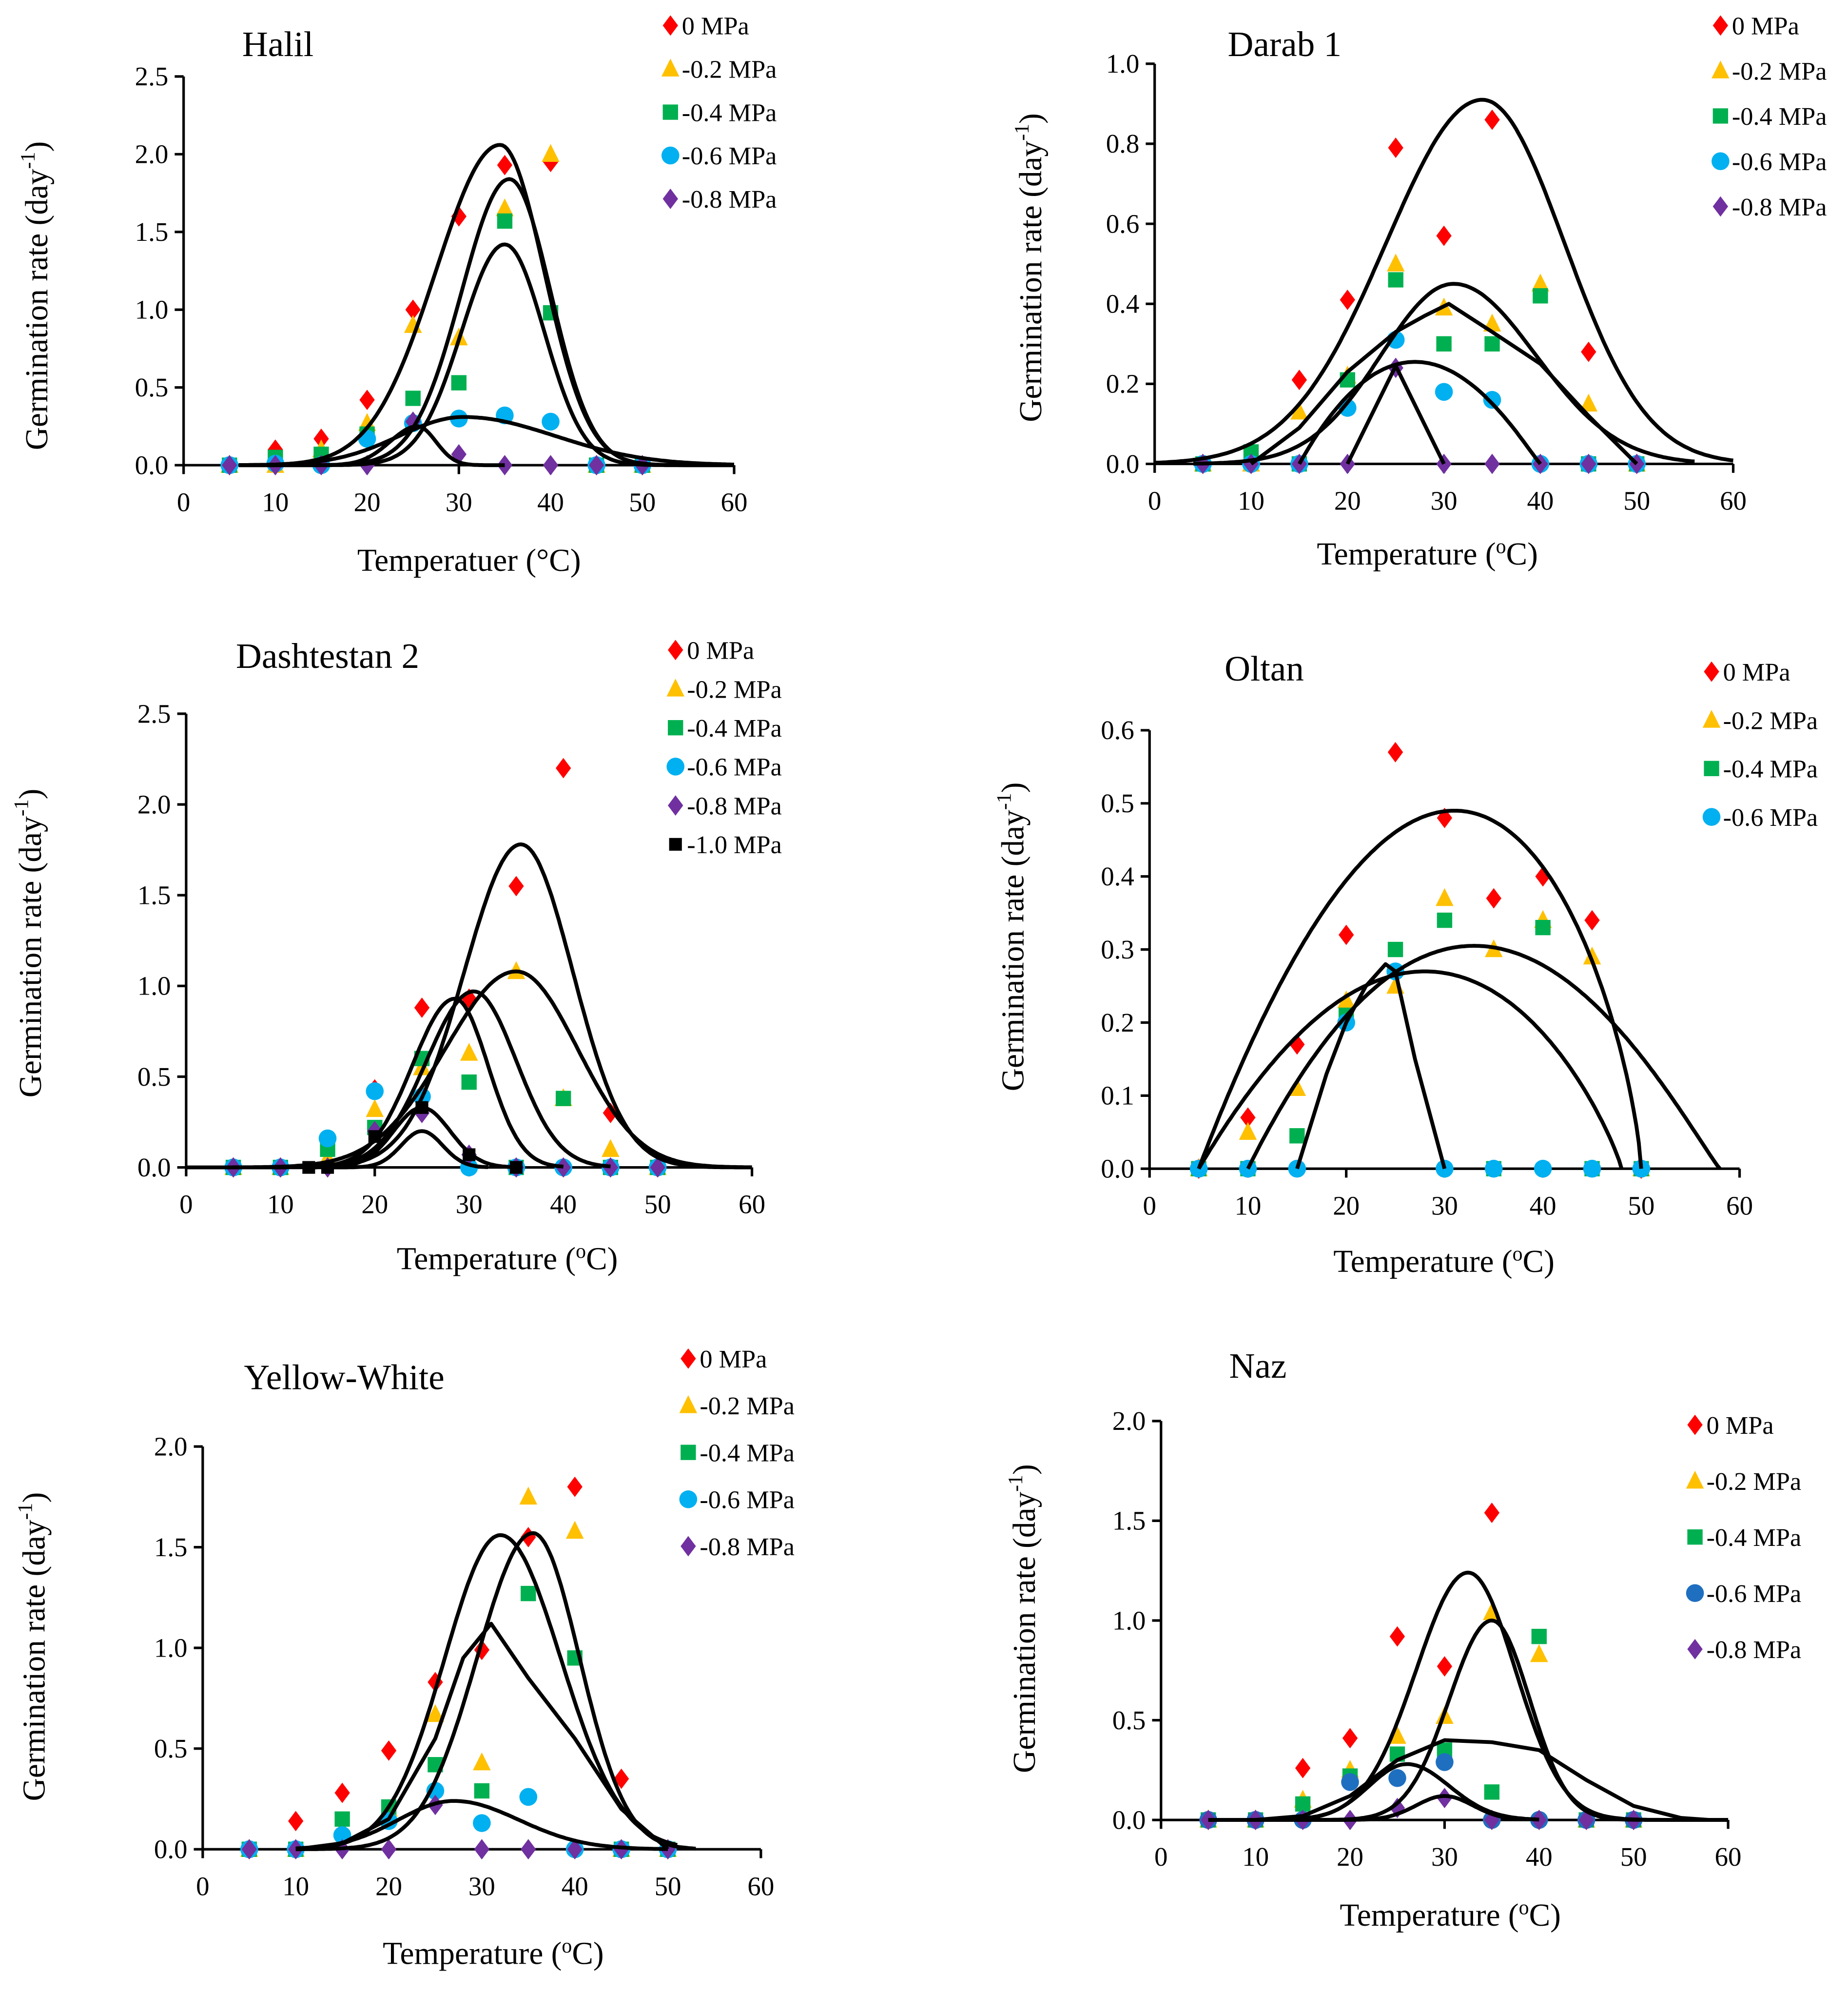 Image resolution: width=1848 pixels, height=1992 pixels. Describe the element at coordinates (1258, 1366) in the screenshot. I see `chart-title: Naz` at that location.